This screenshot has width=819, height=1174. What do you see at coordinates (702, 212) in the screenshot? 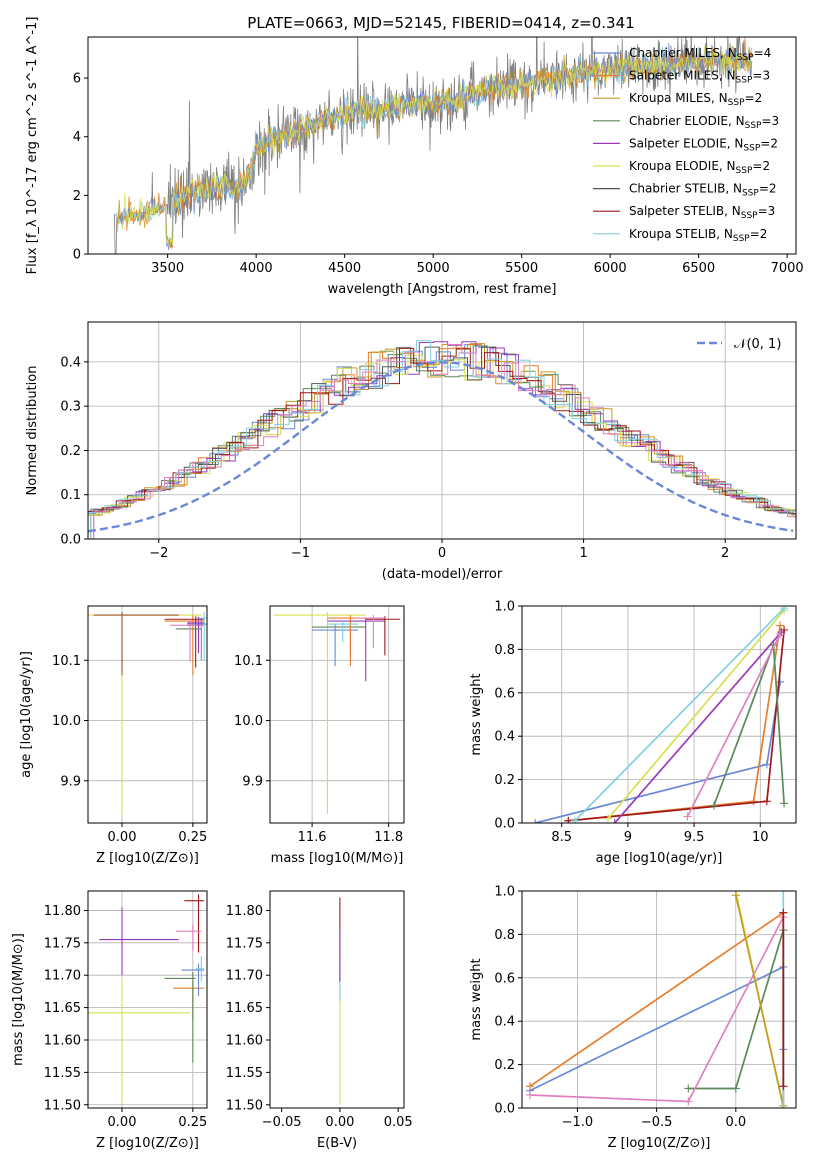
I see `legend-entry: Salpeter STELIB, NSSP=3` at bounding box center [702, 212].